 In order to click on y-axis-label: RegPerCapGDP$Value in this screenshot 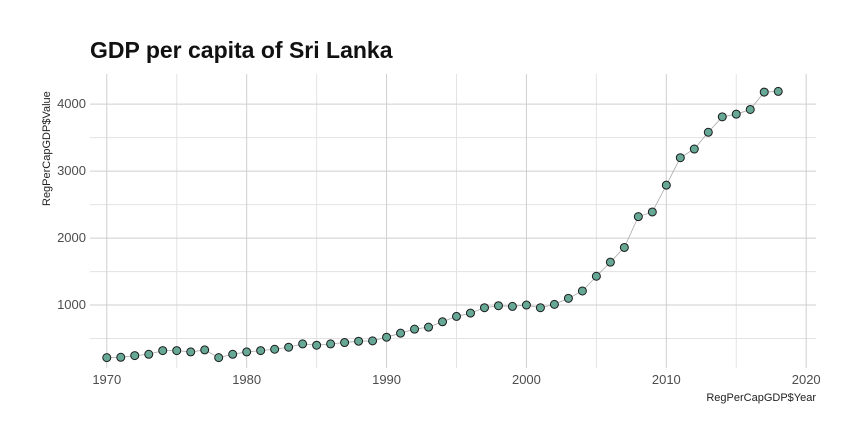, I will do `click(47, 148)`.